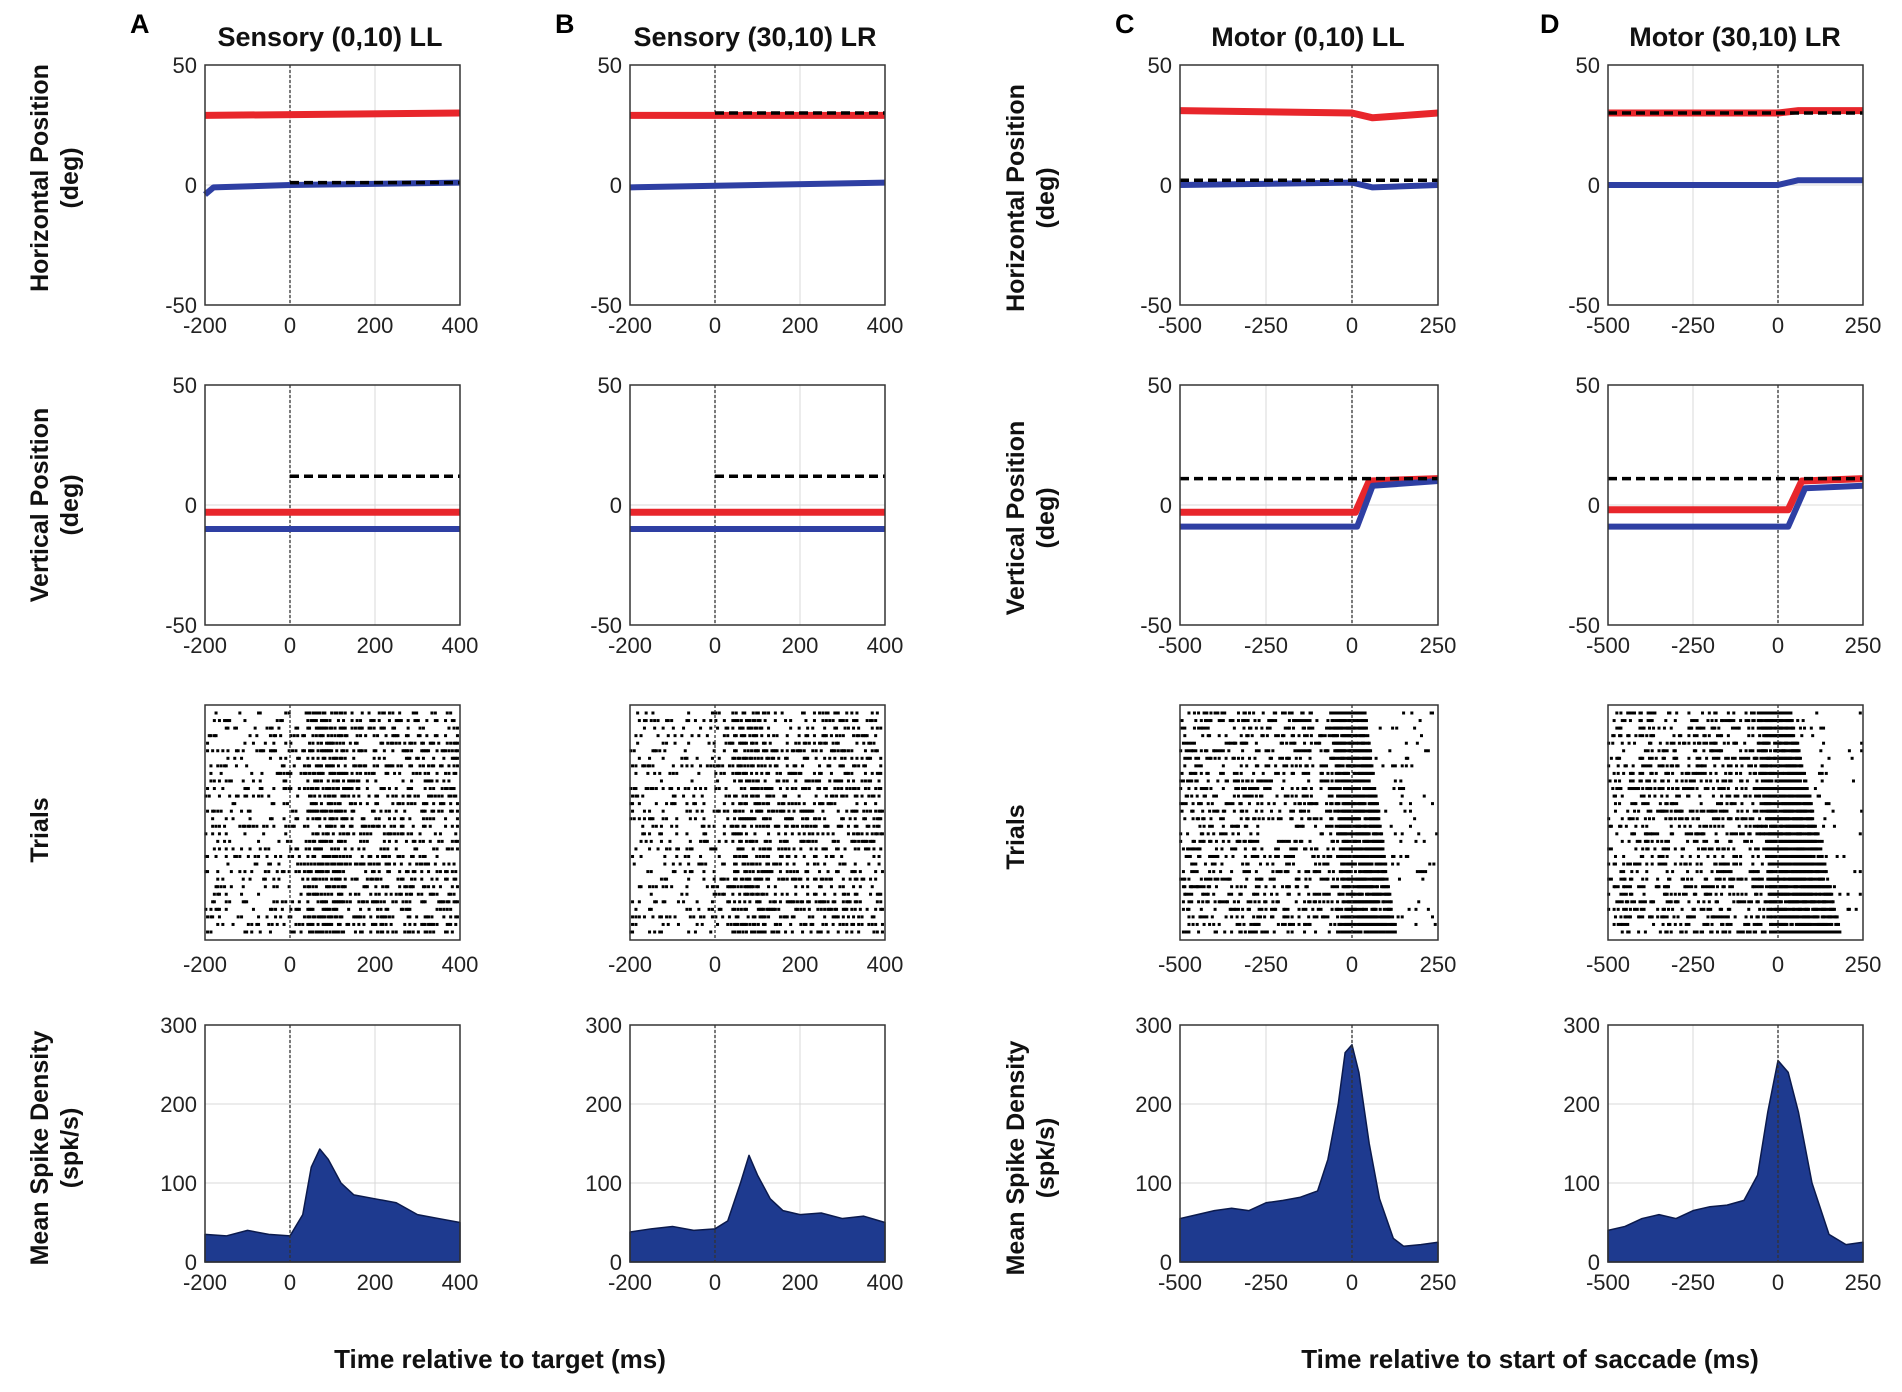 The height and width of the screenshot is (1392, 1902). Describe the element at coordinates (630, 325) in the screenshot. I see `panel-b-horizontal-xtick-label-0: -200` at that location.